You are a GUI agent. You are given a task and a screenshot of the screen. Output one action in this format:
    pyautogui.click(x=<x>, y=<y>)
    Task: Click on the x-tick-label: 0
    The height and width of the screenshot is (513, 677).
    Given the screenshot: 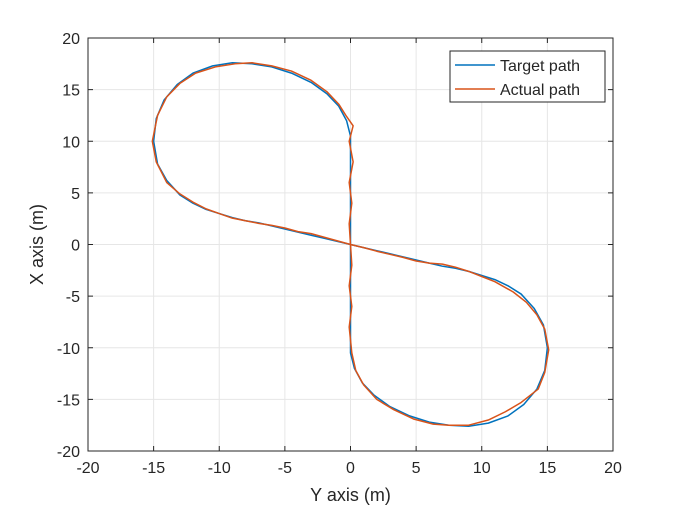 What is the action you would take?
    pyautogui.click(x=350, y=468)
    